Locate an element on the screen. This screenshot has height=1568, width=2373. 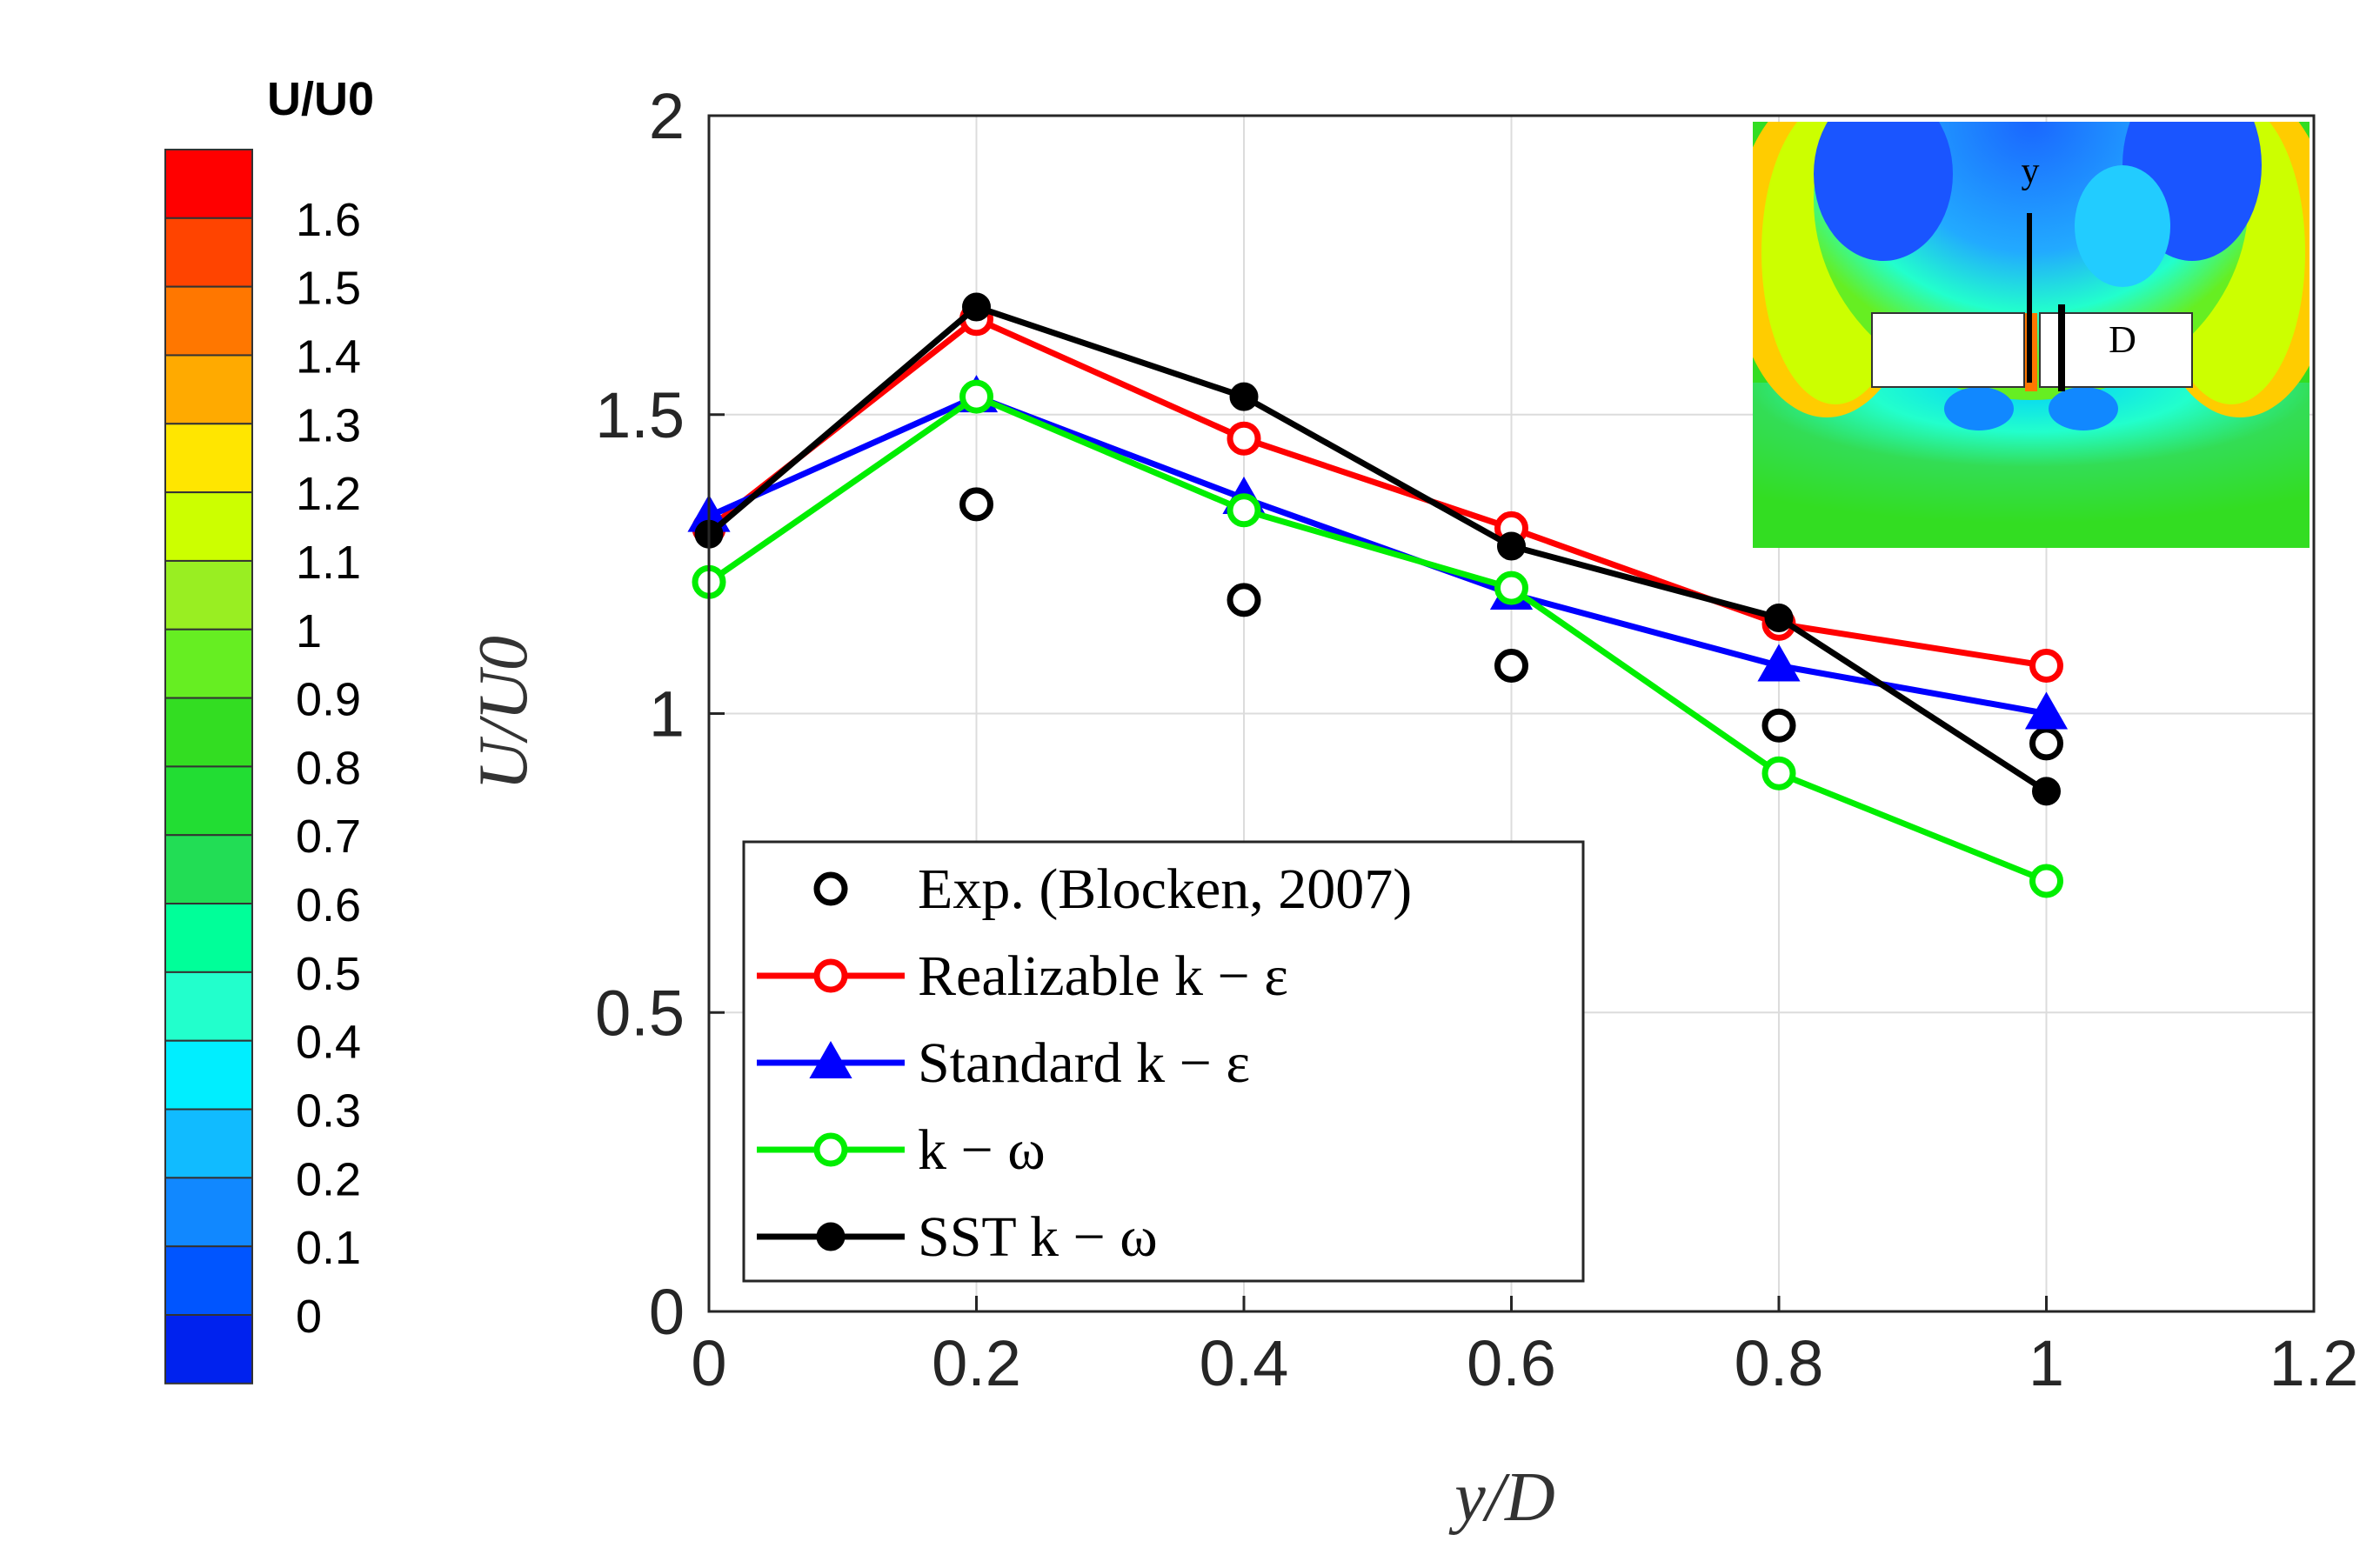
x-tick-label: 1.2 is located at coordinates (2314, 1363).